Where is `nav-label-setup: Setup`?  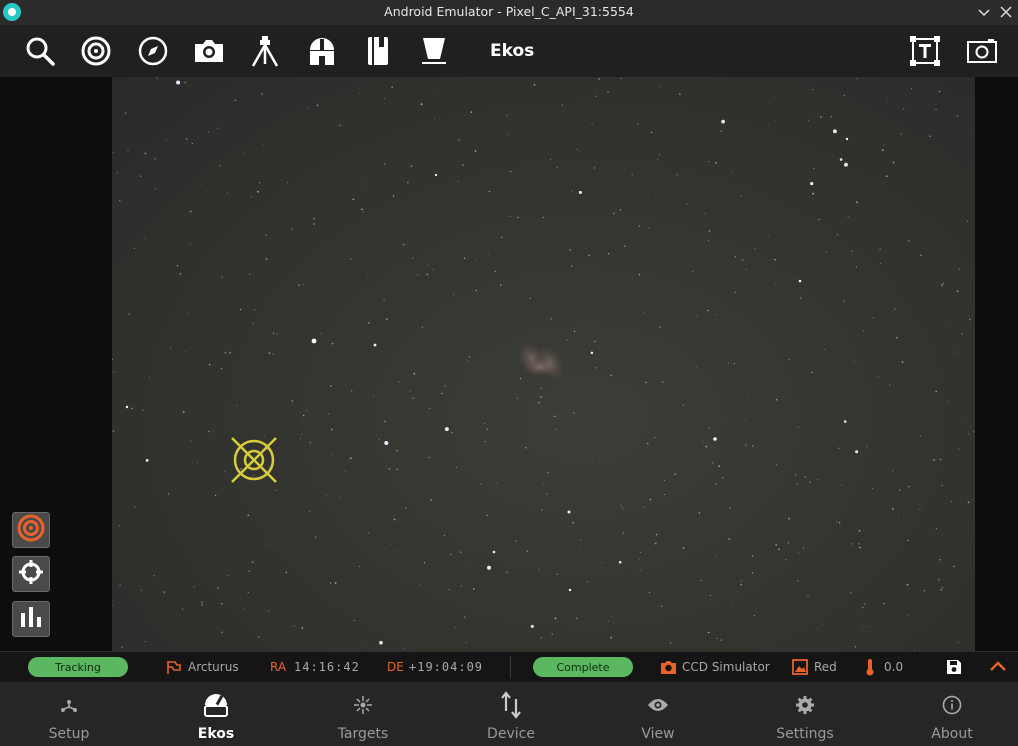 nav-label-setup: Setup is located at coordinates (69, 734).